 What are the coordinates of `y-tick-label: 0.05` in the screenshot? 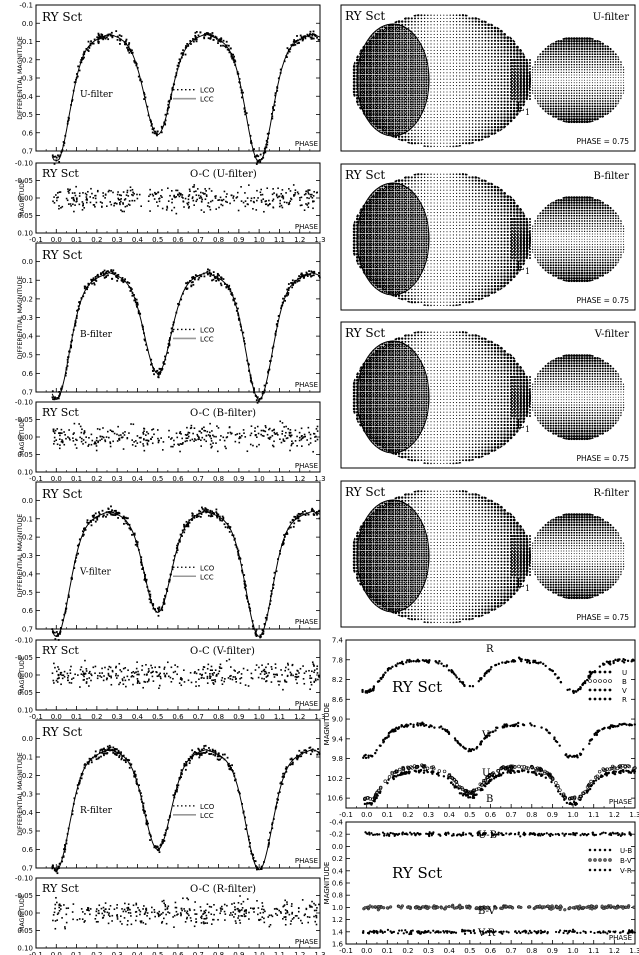 It's located at (25, 931).